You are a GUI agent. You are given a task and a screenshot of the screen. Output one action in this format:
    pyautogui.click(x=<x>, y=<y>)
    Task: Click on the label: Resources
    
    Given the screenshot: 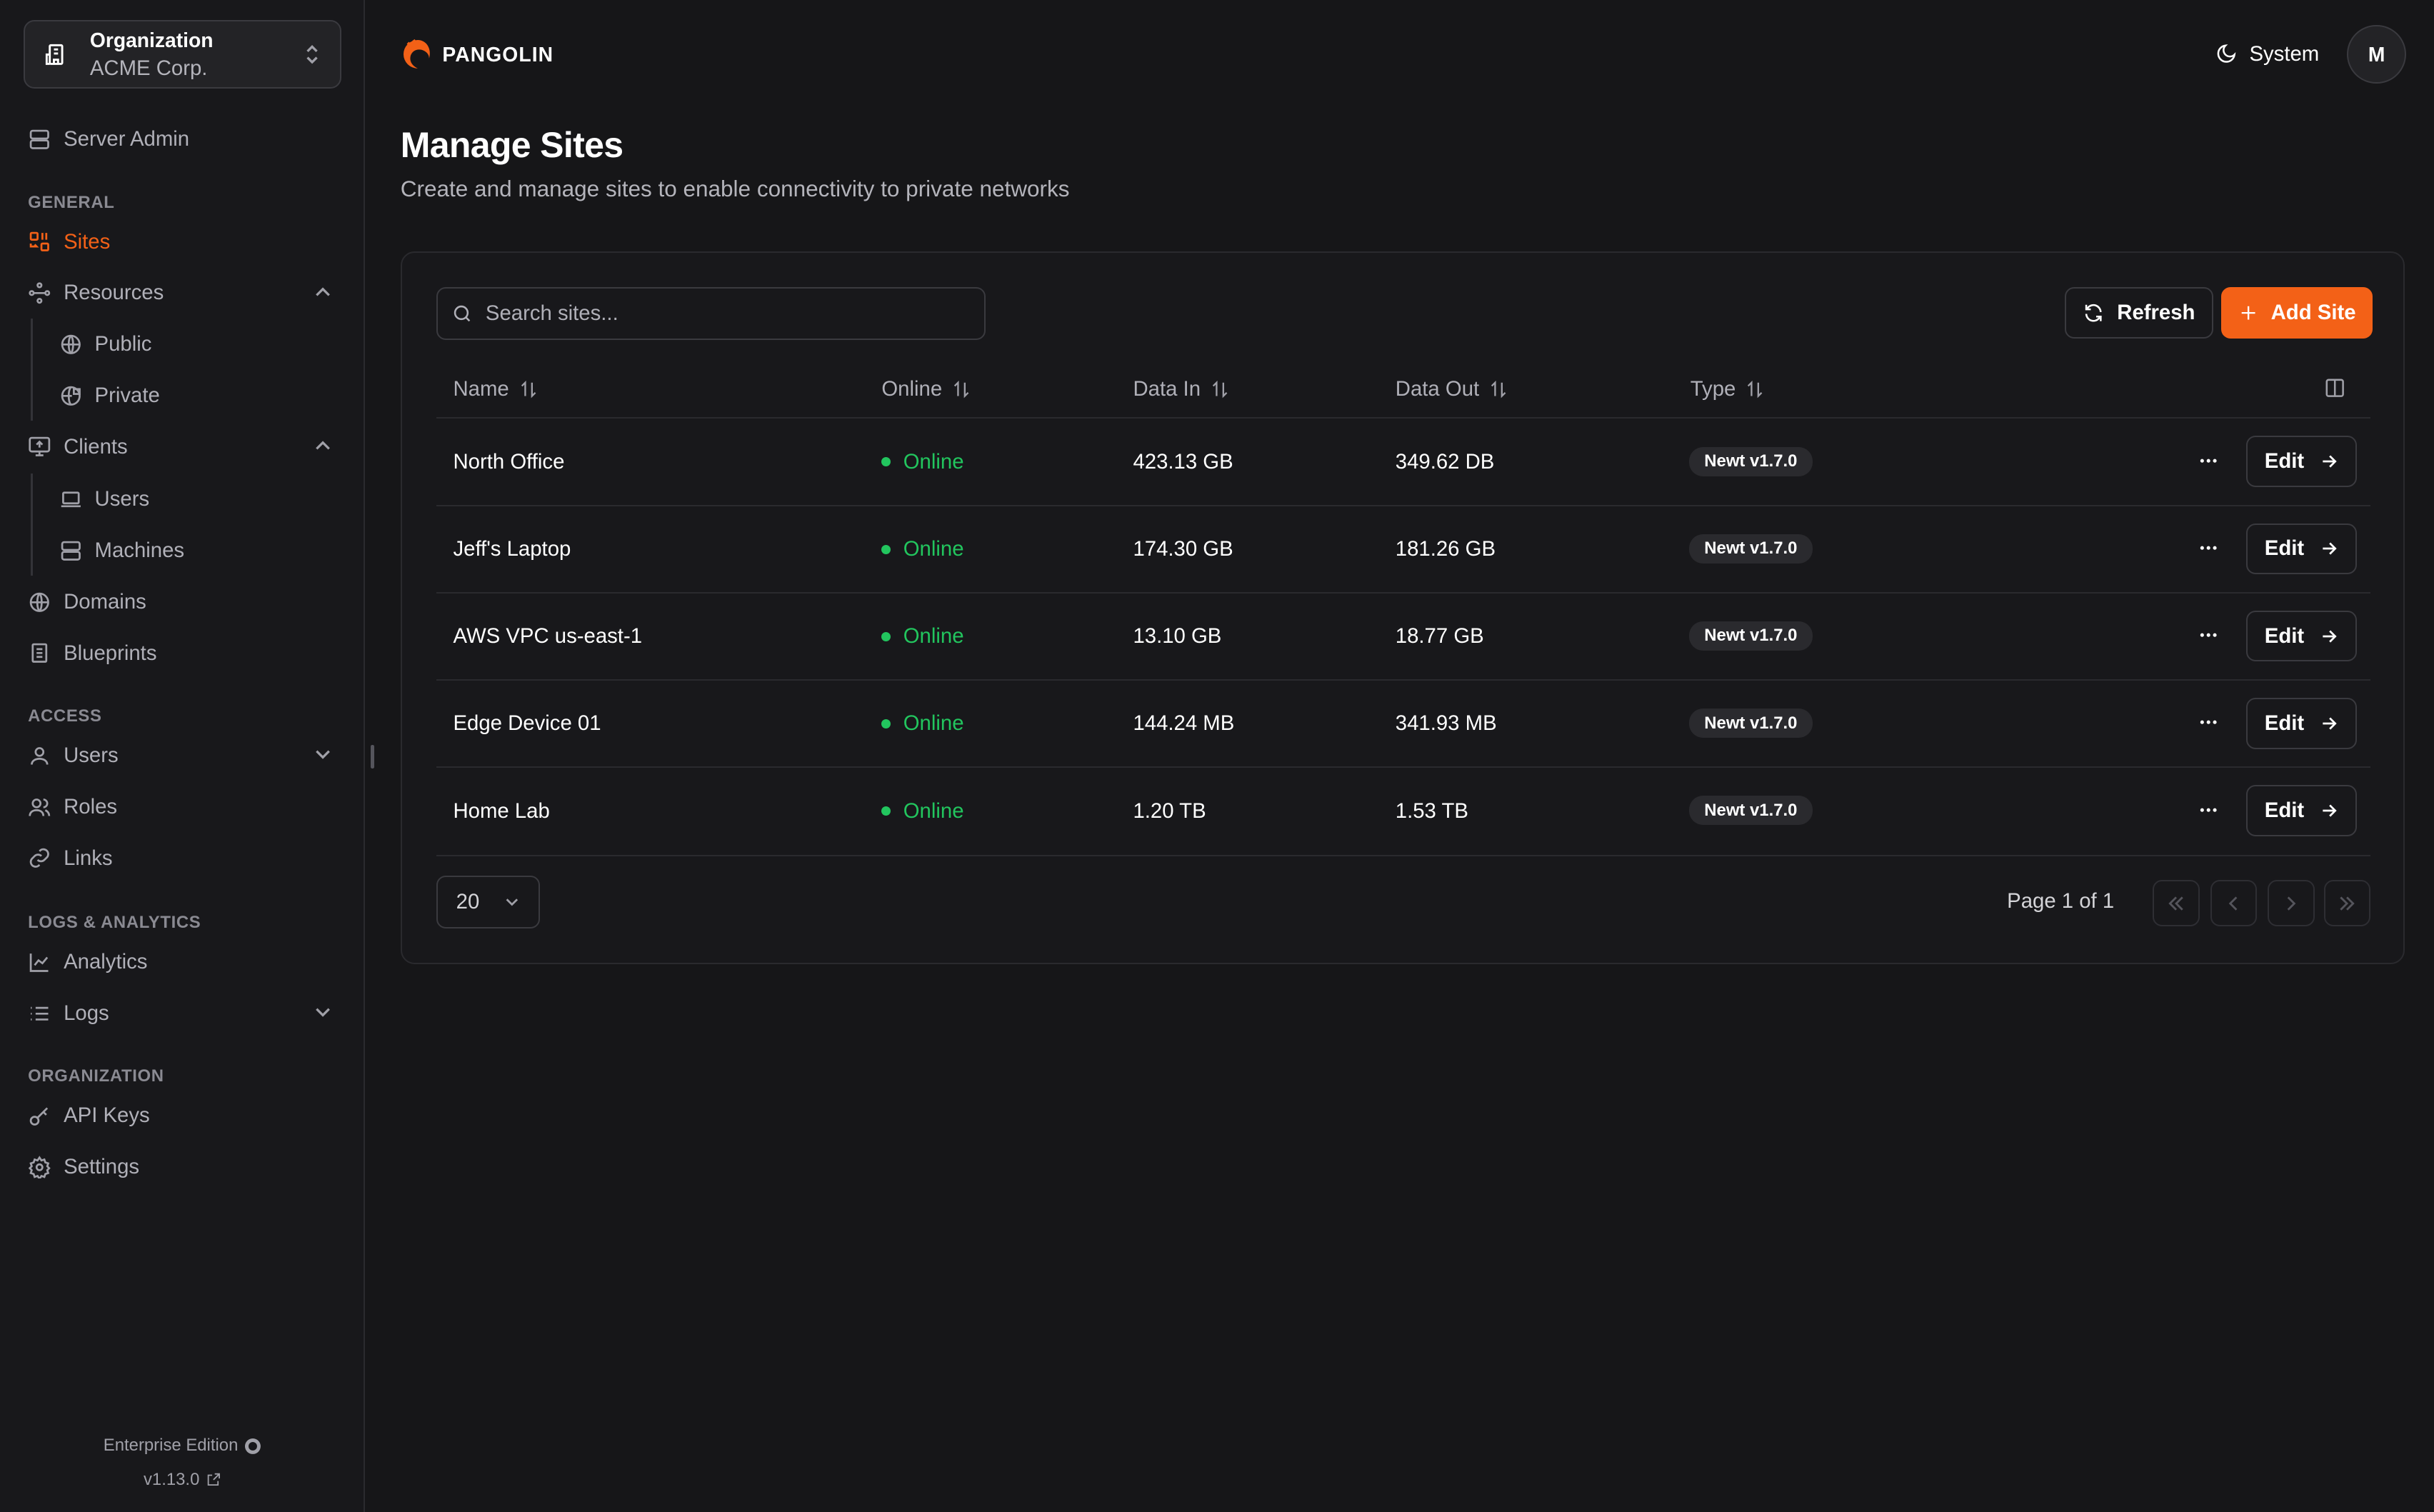 What is the action you would take?
    pyautogui.click(x=114, y=293)
    